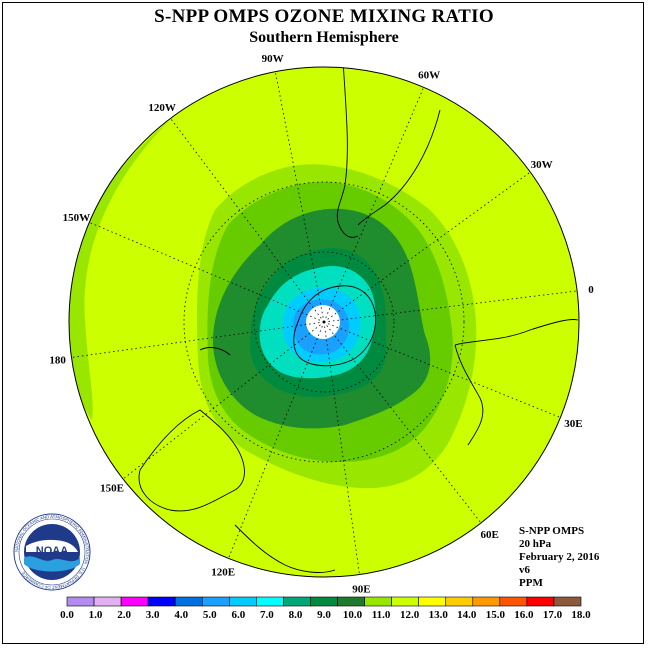 The width and height of the screenshot is (648, 648). Describe the element at coordinates (112, 489) in the screenshot. I see `longitude-label: 150E` at that location.